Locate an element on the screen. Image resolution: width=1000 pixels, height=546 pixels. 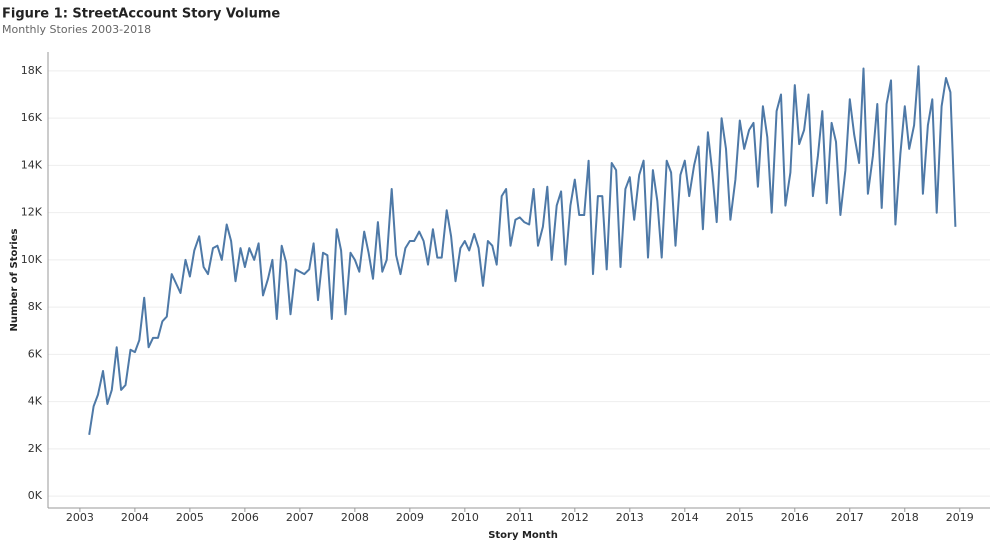
x-tick-label: 2012 is located at coordinates (575, 517).